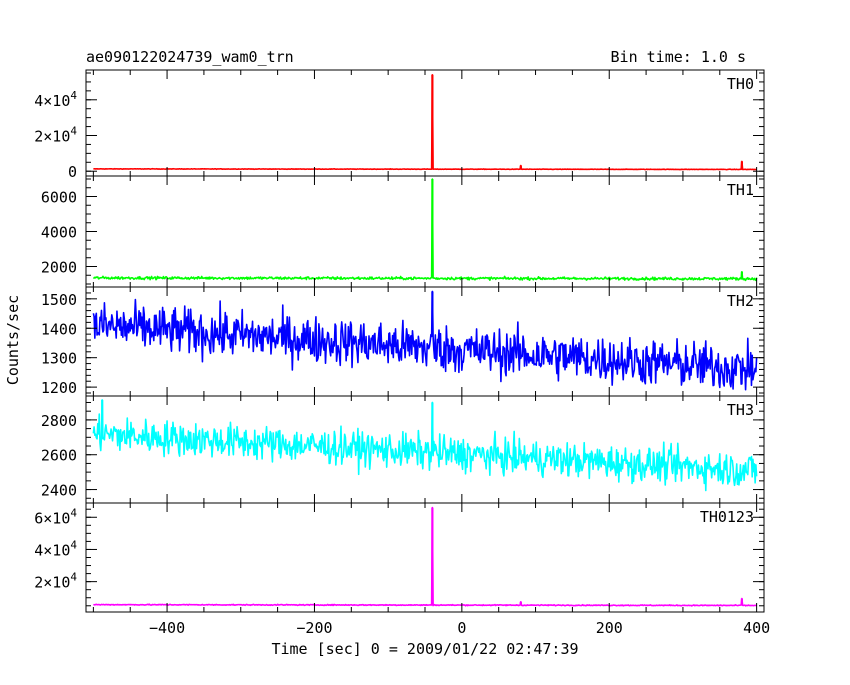  I want to click on series-line-th2, so click(425, 340).